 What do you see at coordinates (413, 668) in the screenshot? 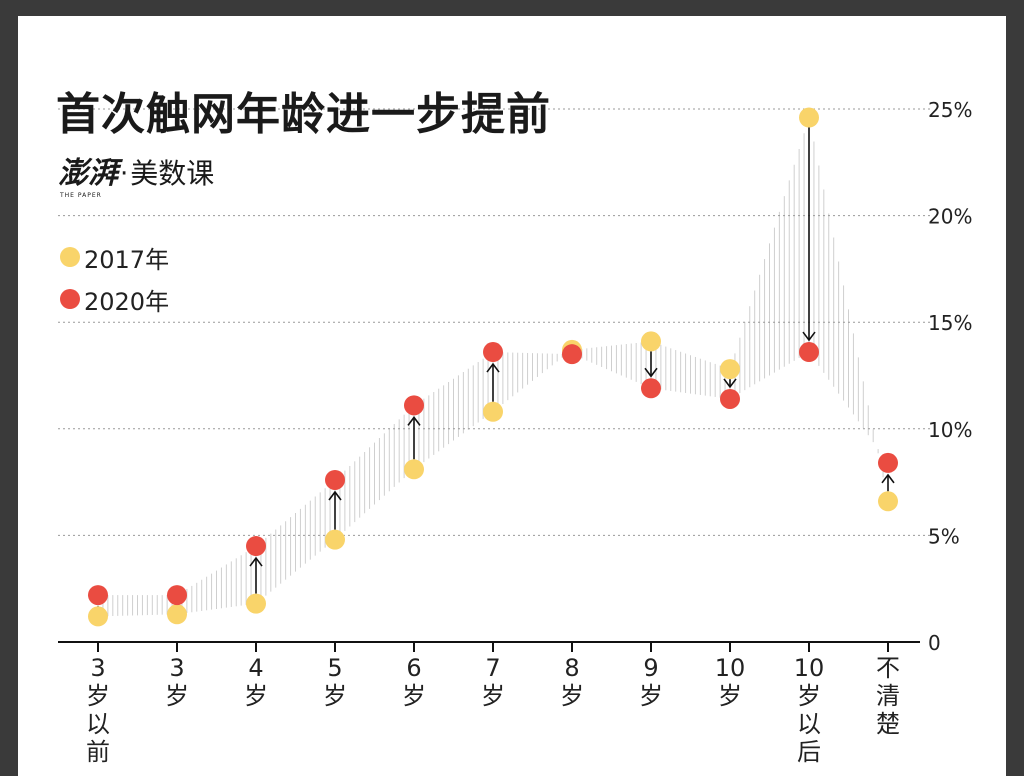
I see `x-tick-label: 6` at bounding box center [413, 668].